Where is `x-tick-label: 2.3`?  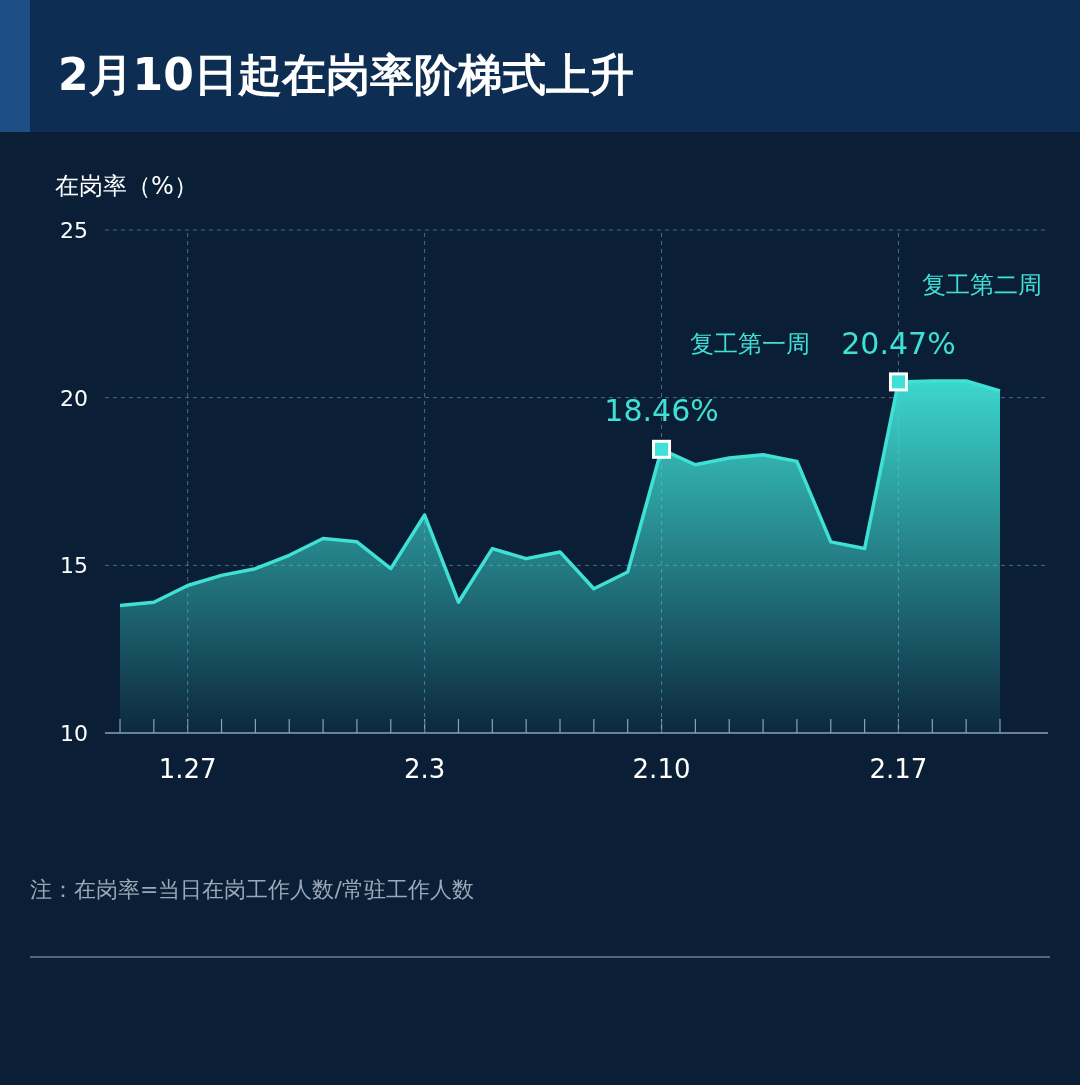 x-tick-label: 2.3 is located at coordinates (424, 769).